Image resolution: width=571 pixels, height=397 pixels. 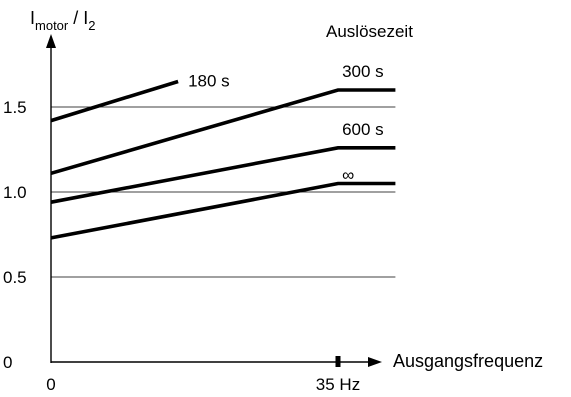 What do you see at coordinates (338, 361) in the screenshot?
I see `x-tick-mark` at bounding box center [338, 361].